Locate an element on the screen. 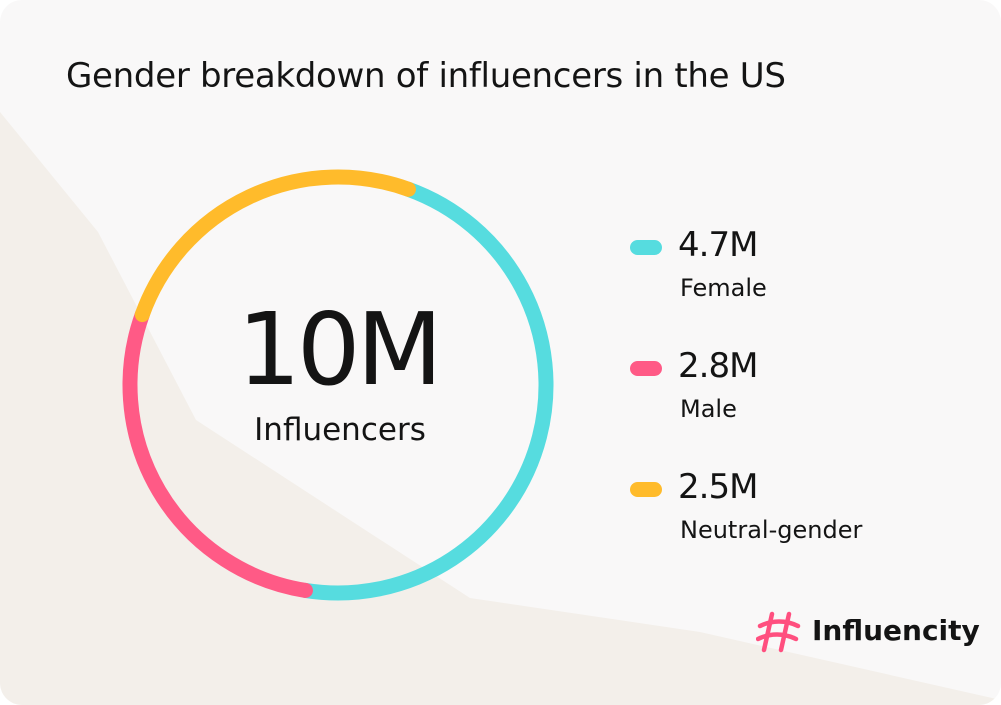 Image resolution: width=1001 pixels, height=705 pixels. total-label: Influencers is located at coordinates (340, 430).